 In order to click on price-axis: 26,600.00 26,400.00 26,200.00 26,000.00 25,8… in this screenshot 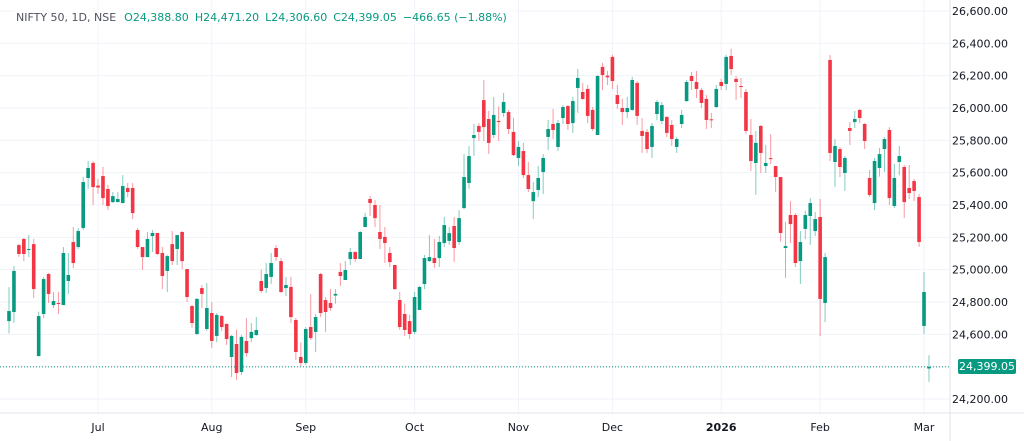, I will do `click(980, 205)`.